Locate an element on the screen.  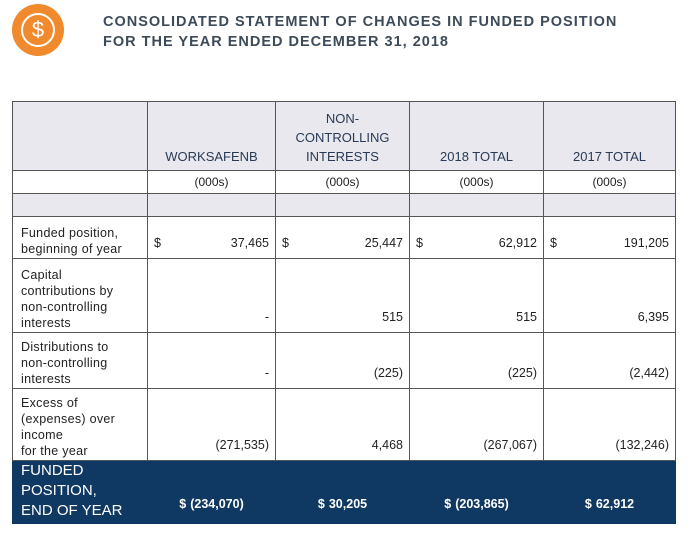
title-line: FOR THE YEAR ENDED DECEMBER 31, 2018 is located at coordinates (276, 42).